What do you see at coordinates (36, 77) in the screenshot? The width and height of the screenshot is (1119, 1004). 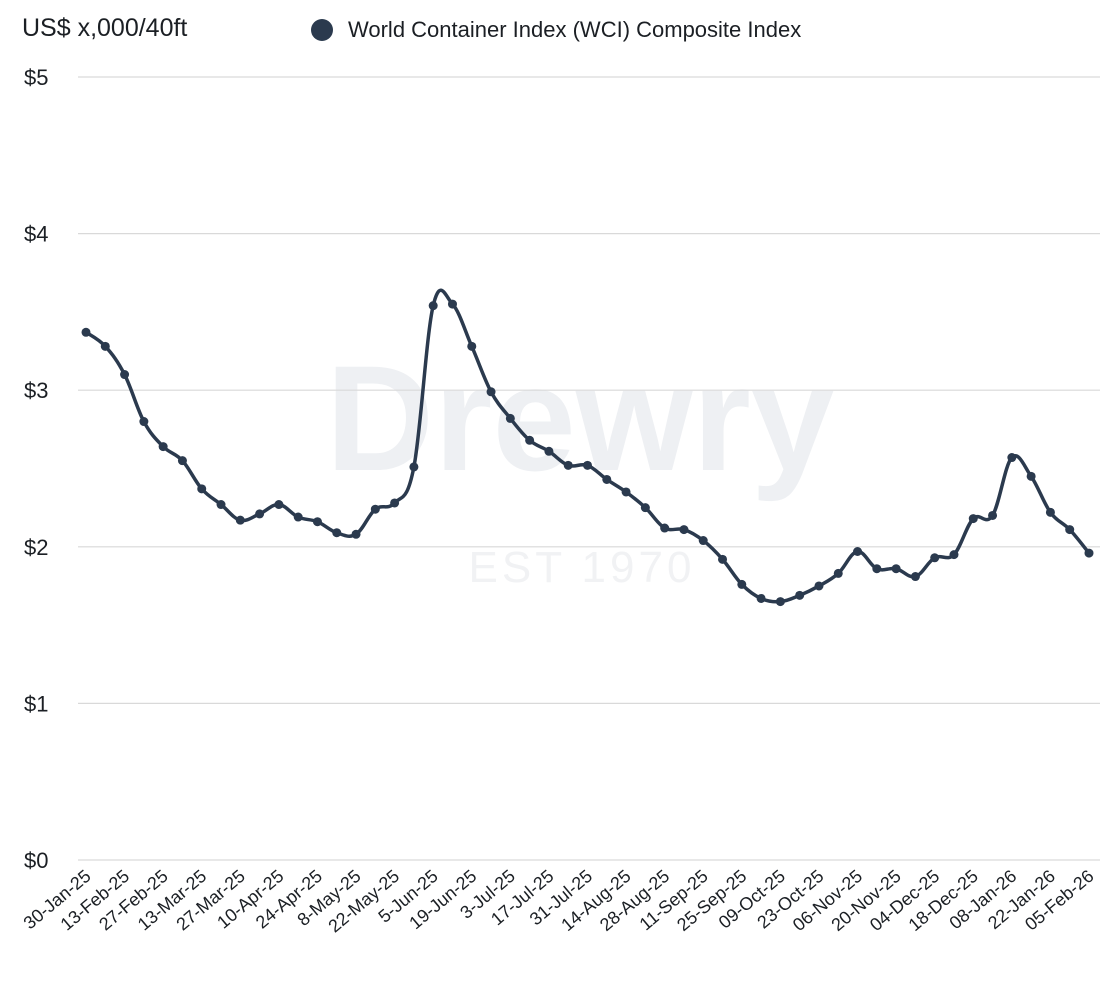 I see `y-tick-label: $5` at bounding box center [36, 77].